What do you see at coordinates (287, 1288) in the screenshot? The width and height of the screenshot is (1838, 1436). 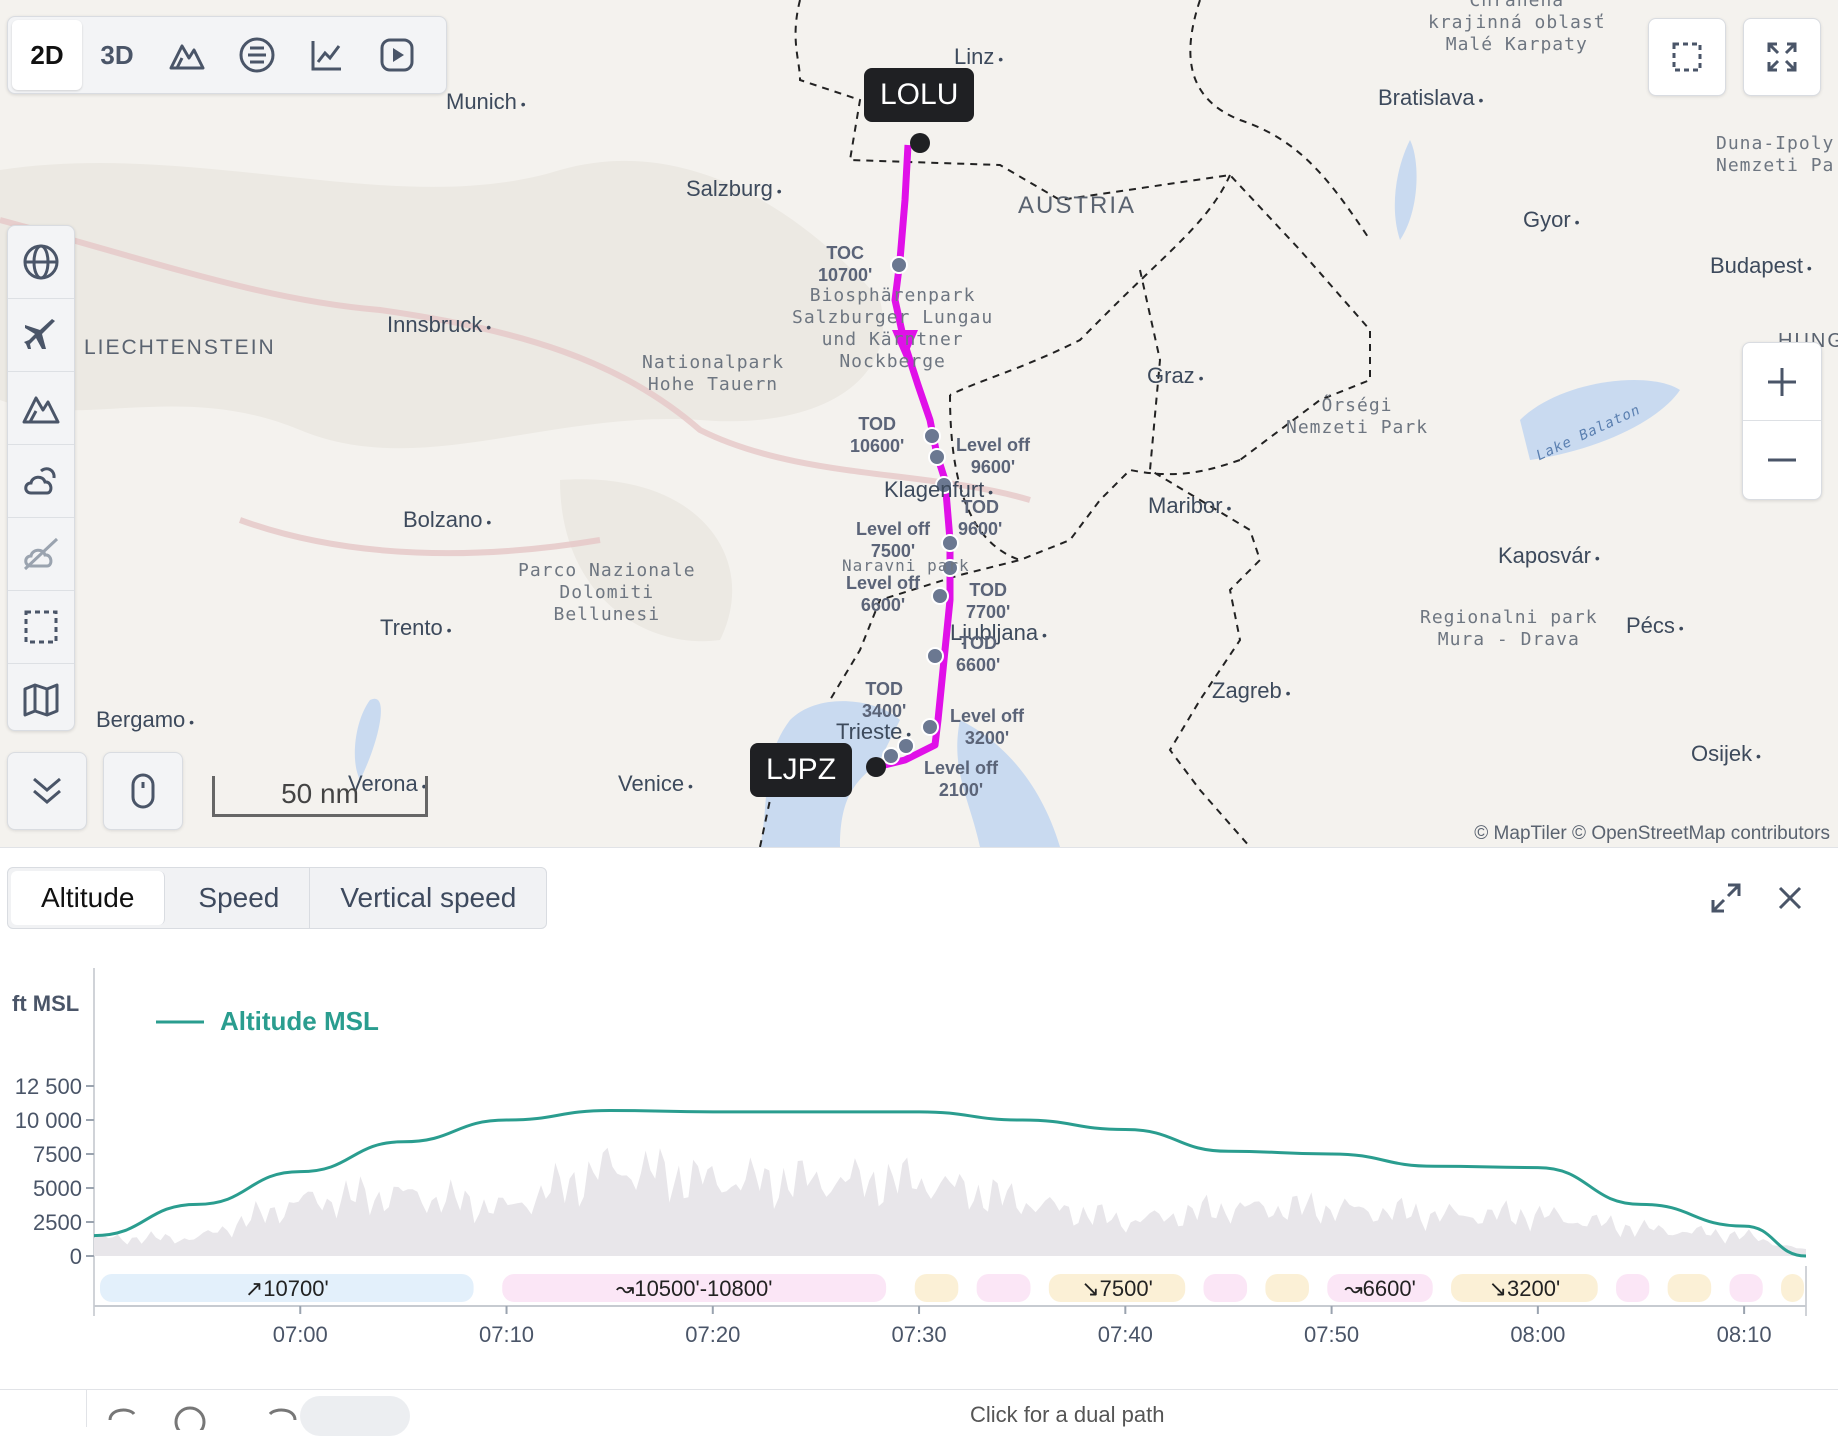 I see `phase-label: ↗10700'` at bounding box center [287, 1288].